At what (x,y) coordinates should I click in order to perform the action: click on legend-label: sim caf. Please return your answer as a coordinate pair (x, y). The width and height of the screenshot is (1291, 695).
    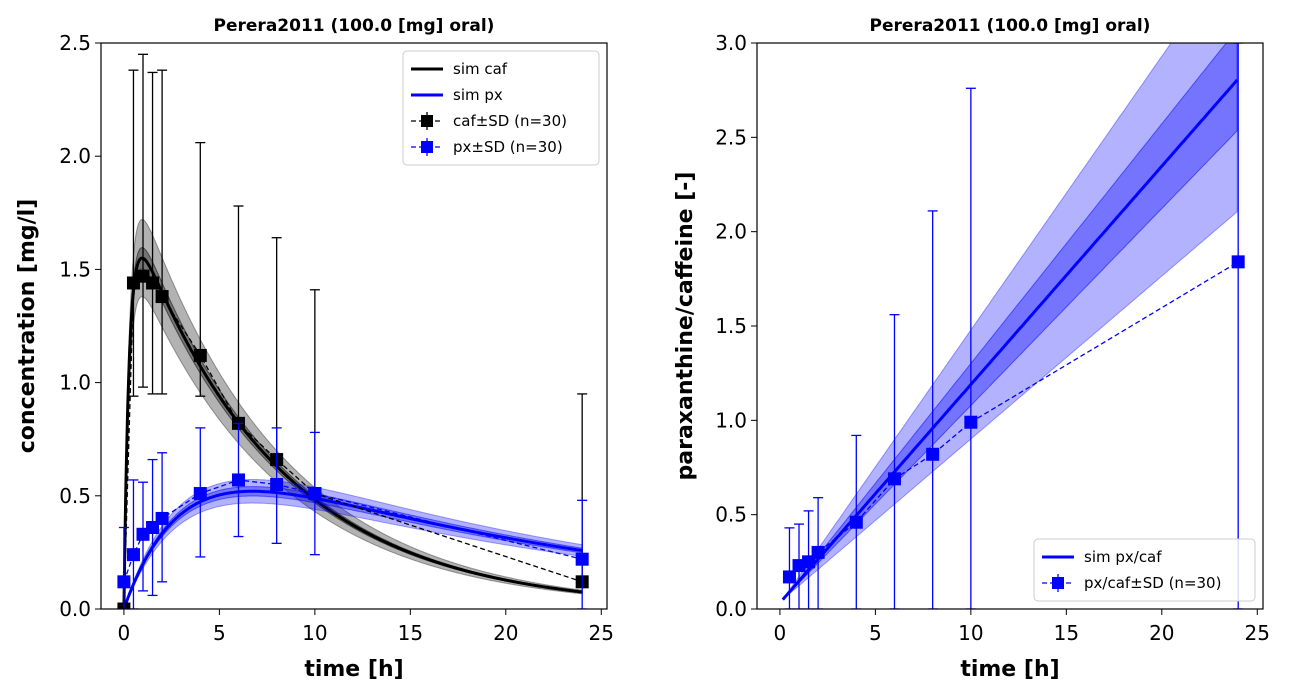
    Looking at the image, I should click on (480, 69).